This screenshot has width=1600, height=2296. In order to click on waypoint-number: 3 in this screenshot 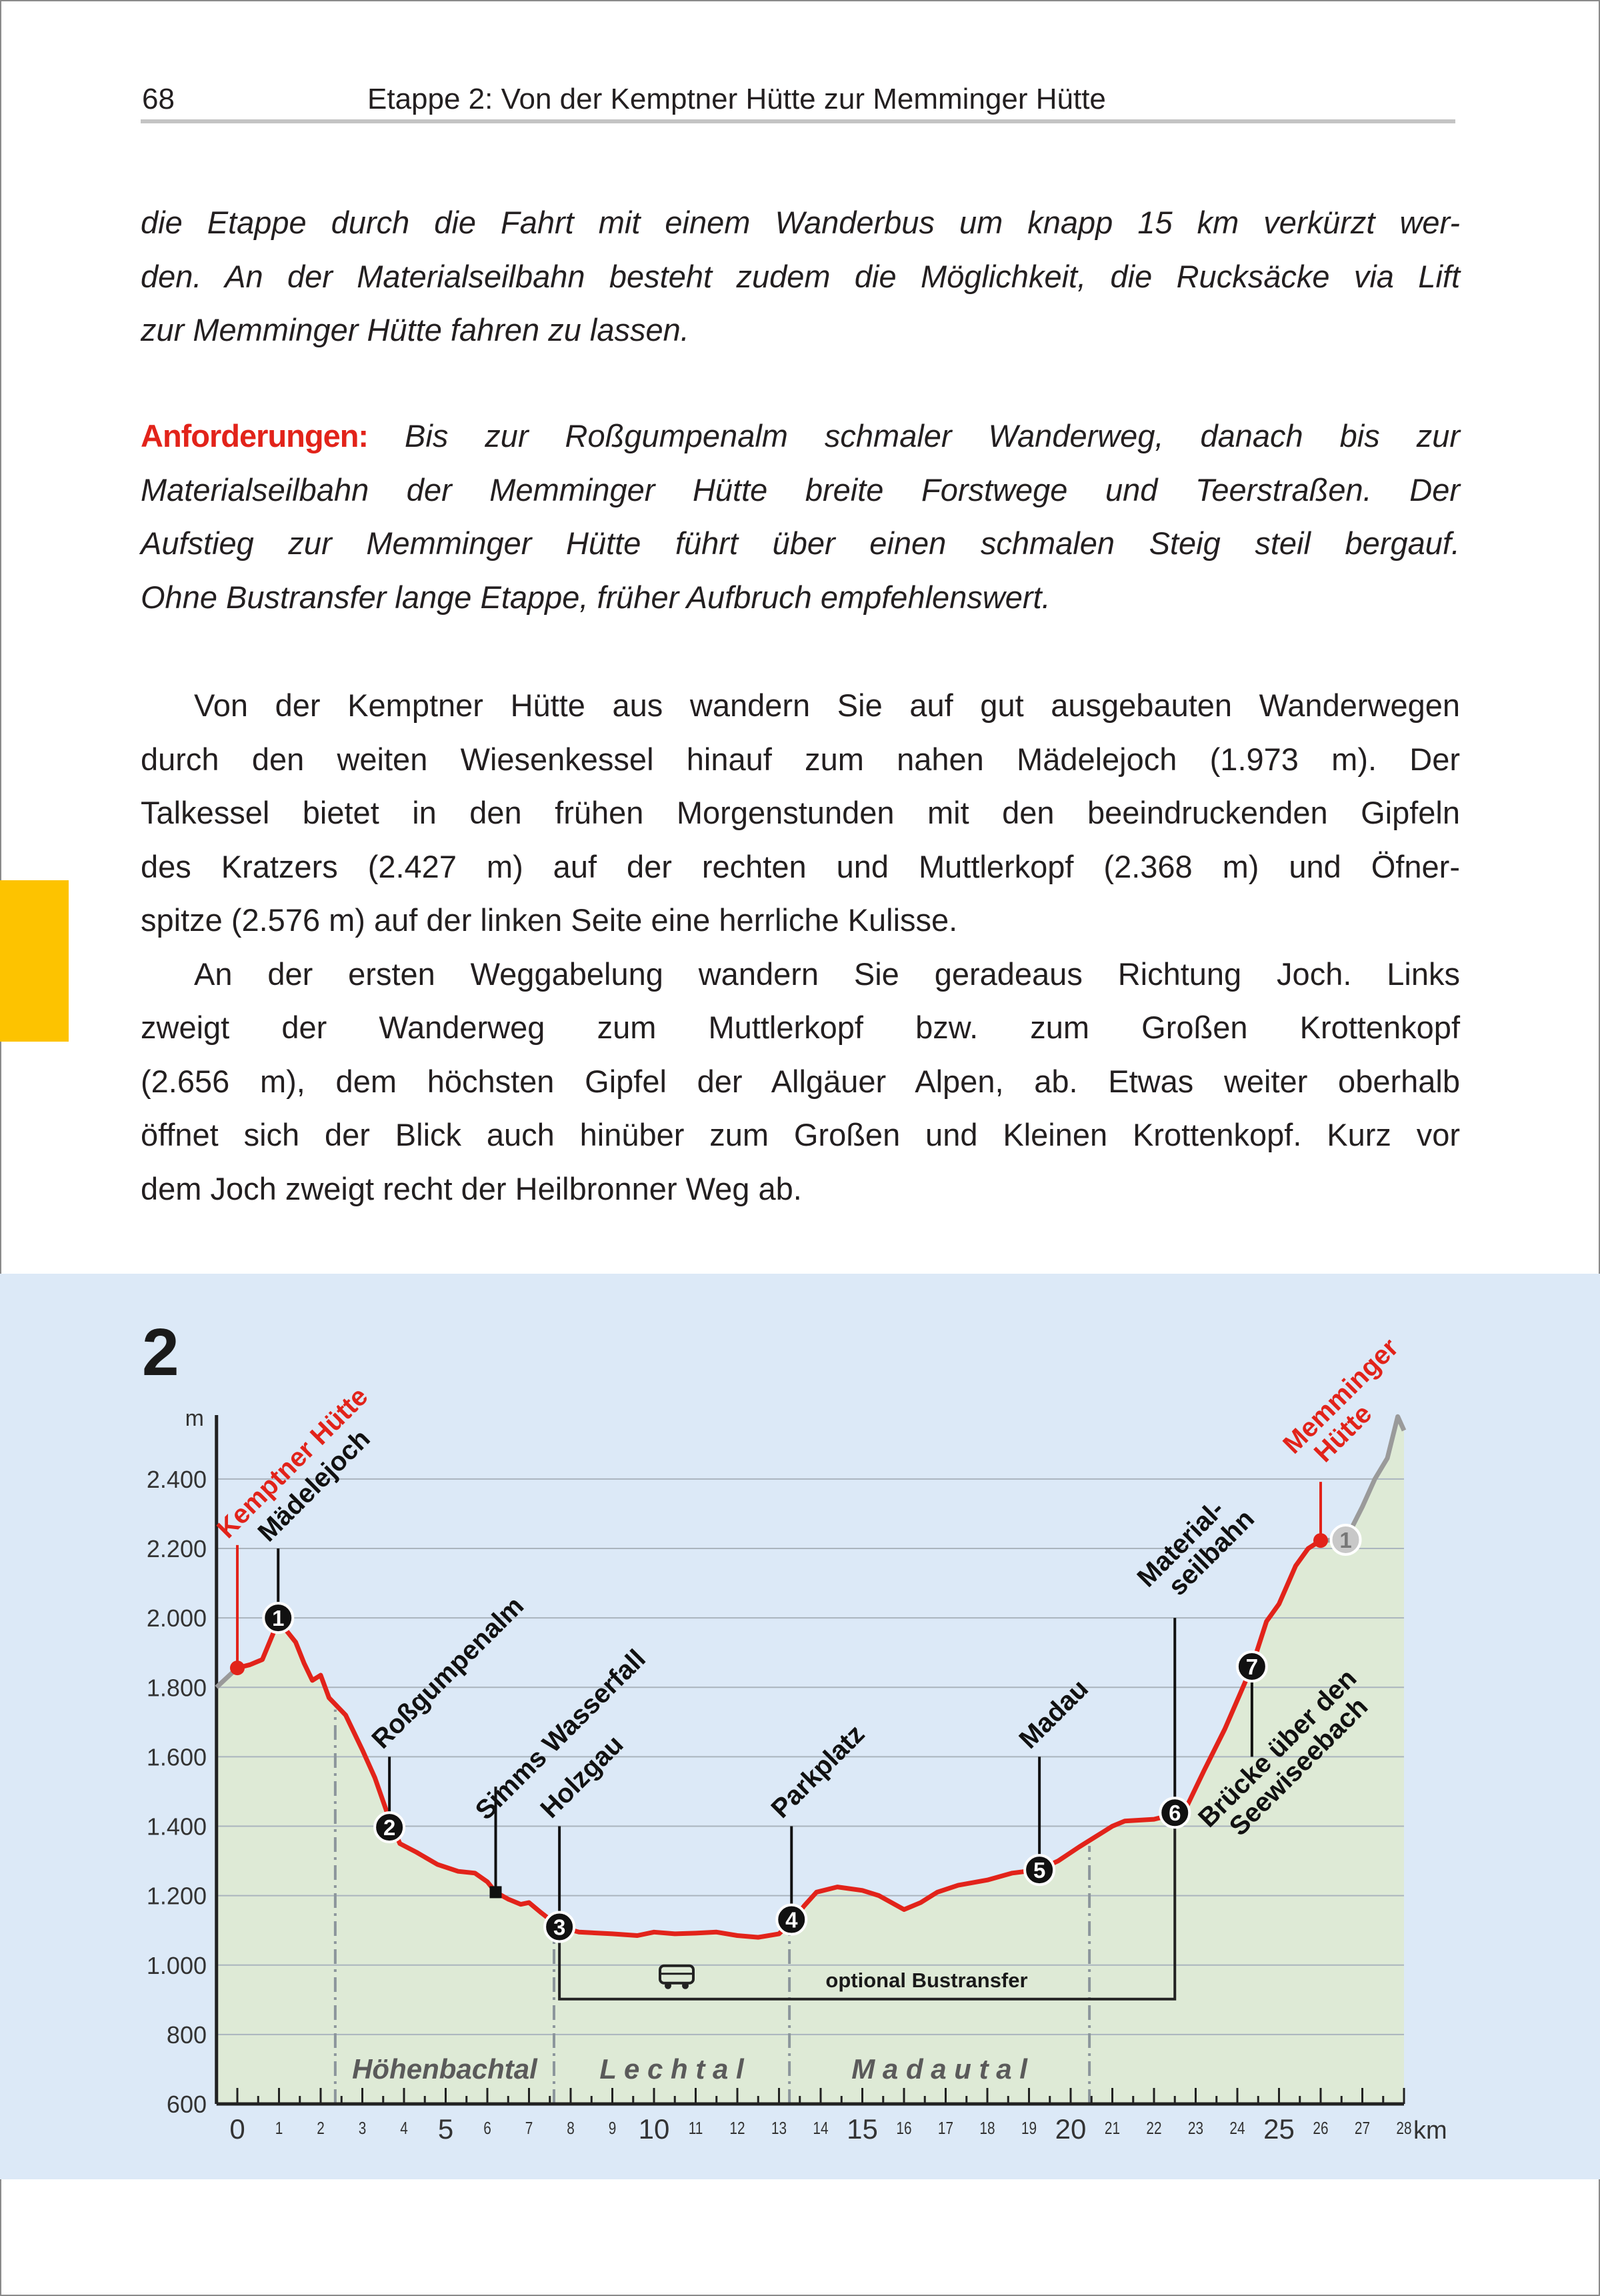, I will do `click(559, 1927)`.